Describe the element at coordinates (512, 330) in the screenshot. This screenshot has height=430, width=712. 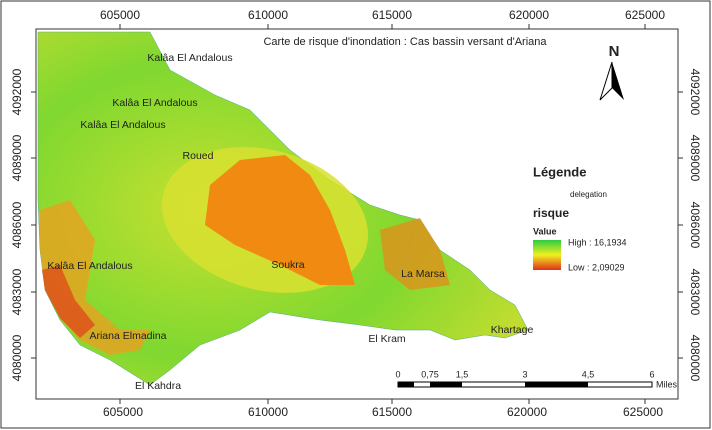
I see `place-label: Khartage` at that location.